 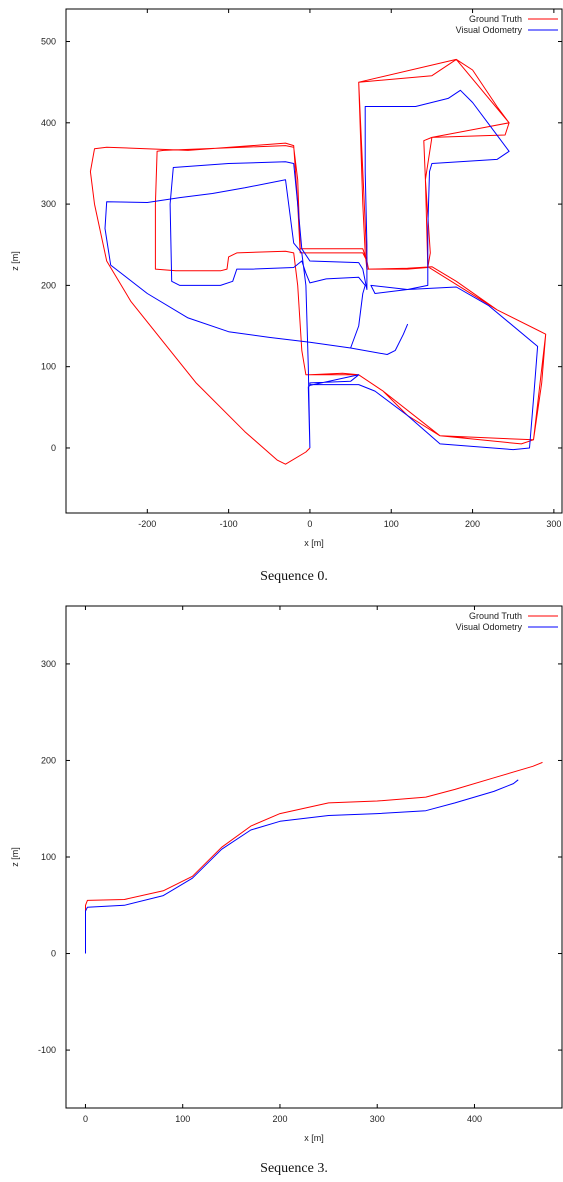 What do you see at coordinates (314, 843) in the screenshot?
I see `series-line-ground-truth` at bounding box center [314, 843].